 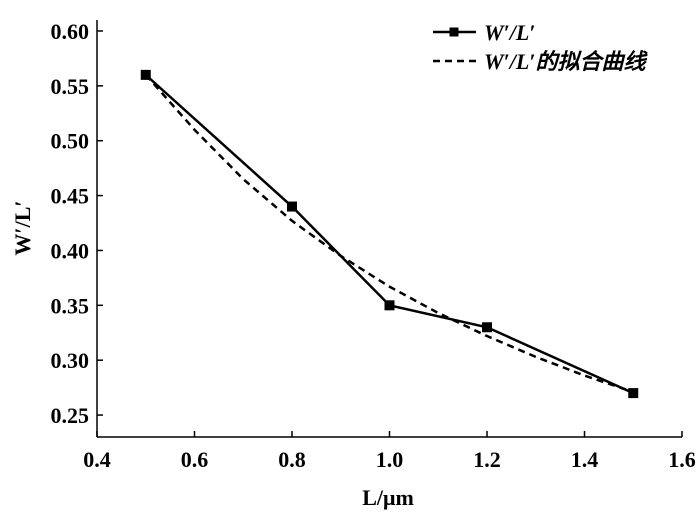 I want to click on y-tick-label: 0.50, so click(x=70, y=141).